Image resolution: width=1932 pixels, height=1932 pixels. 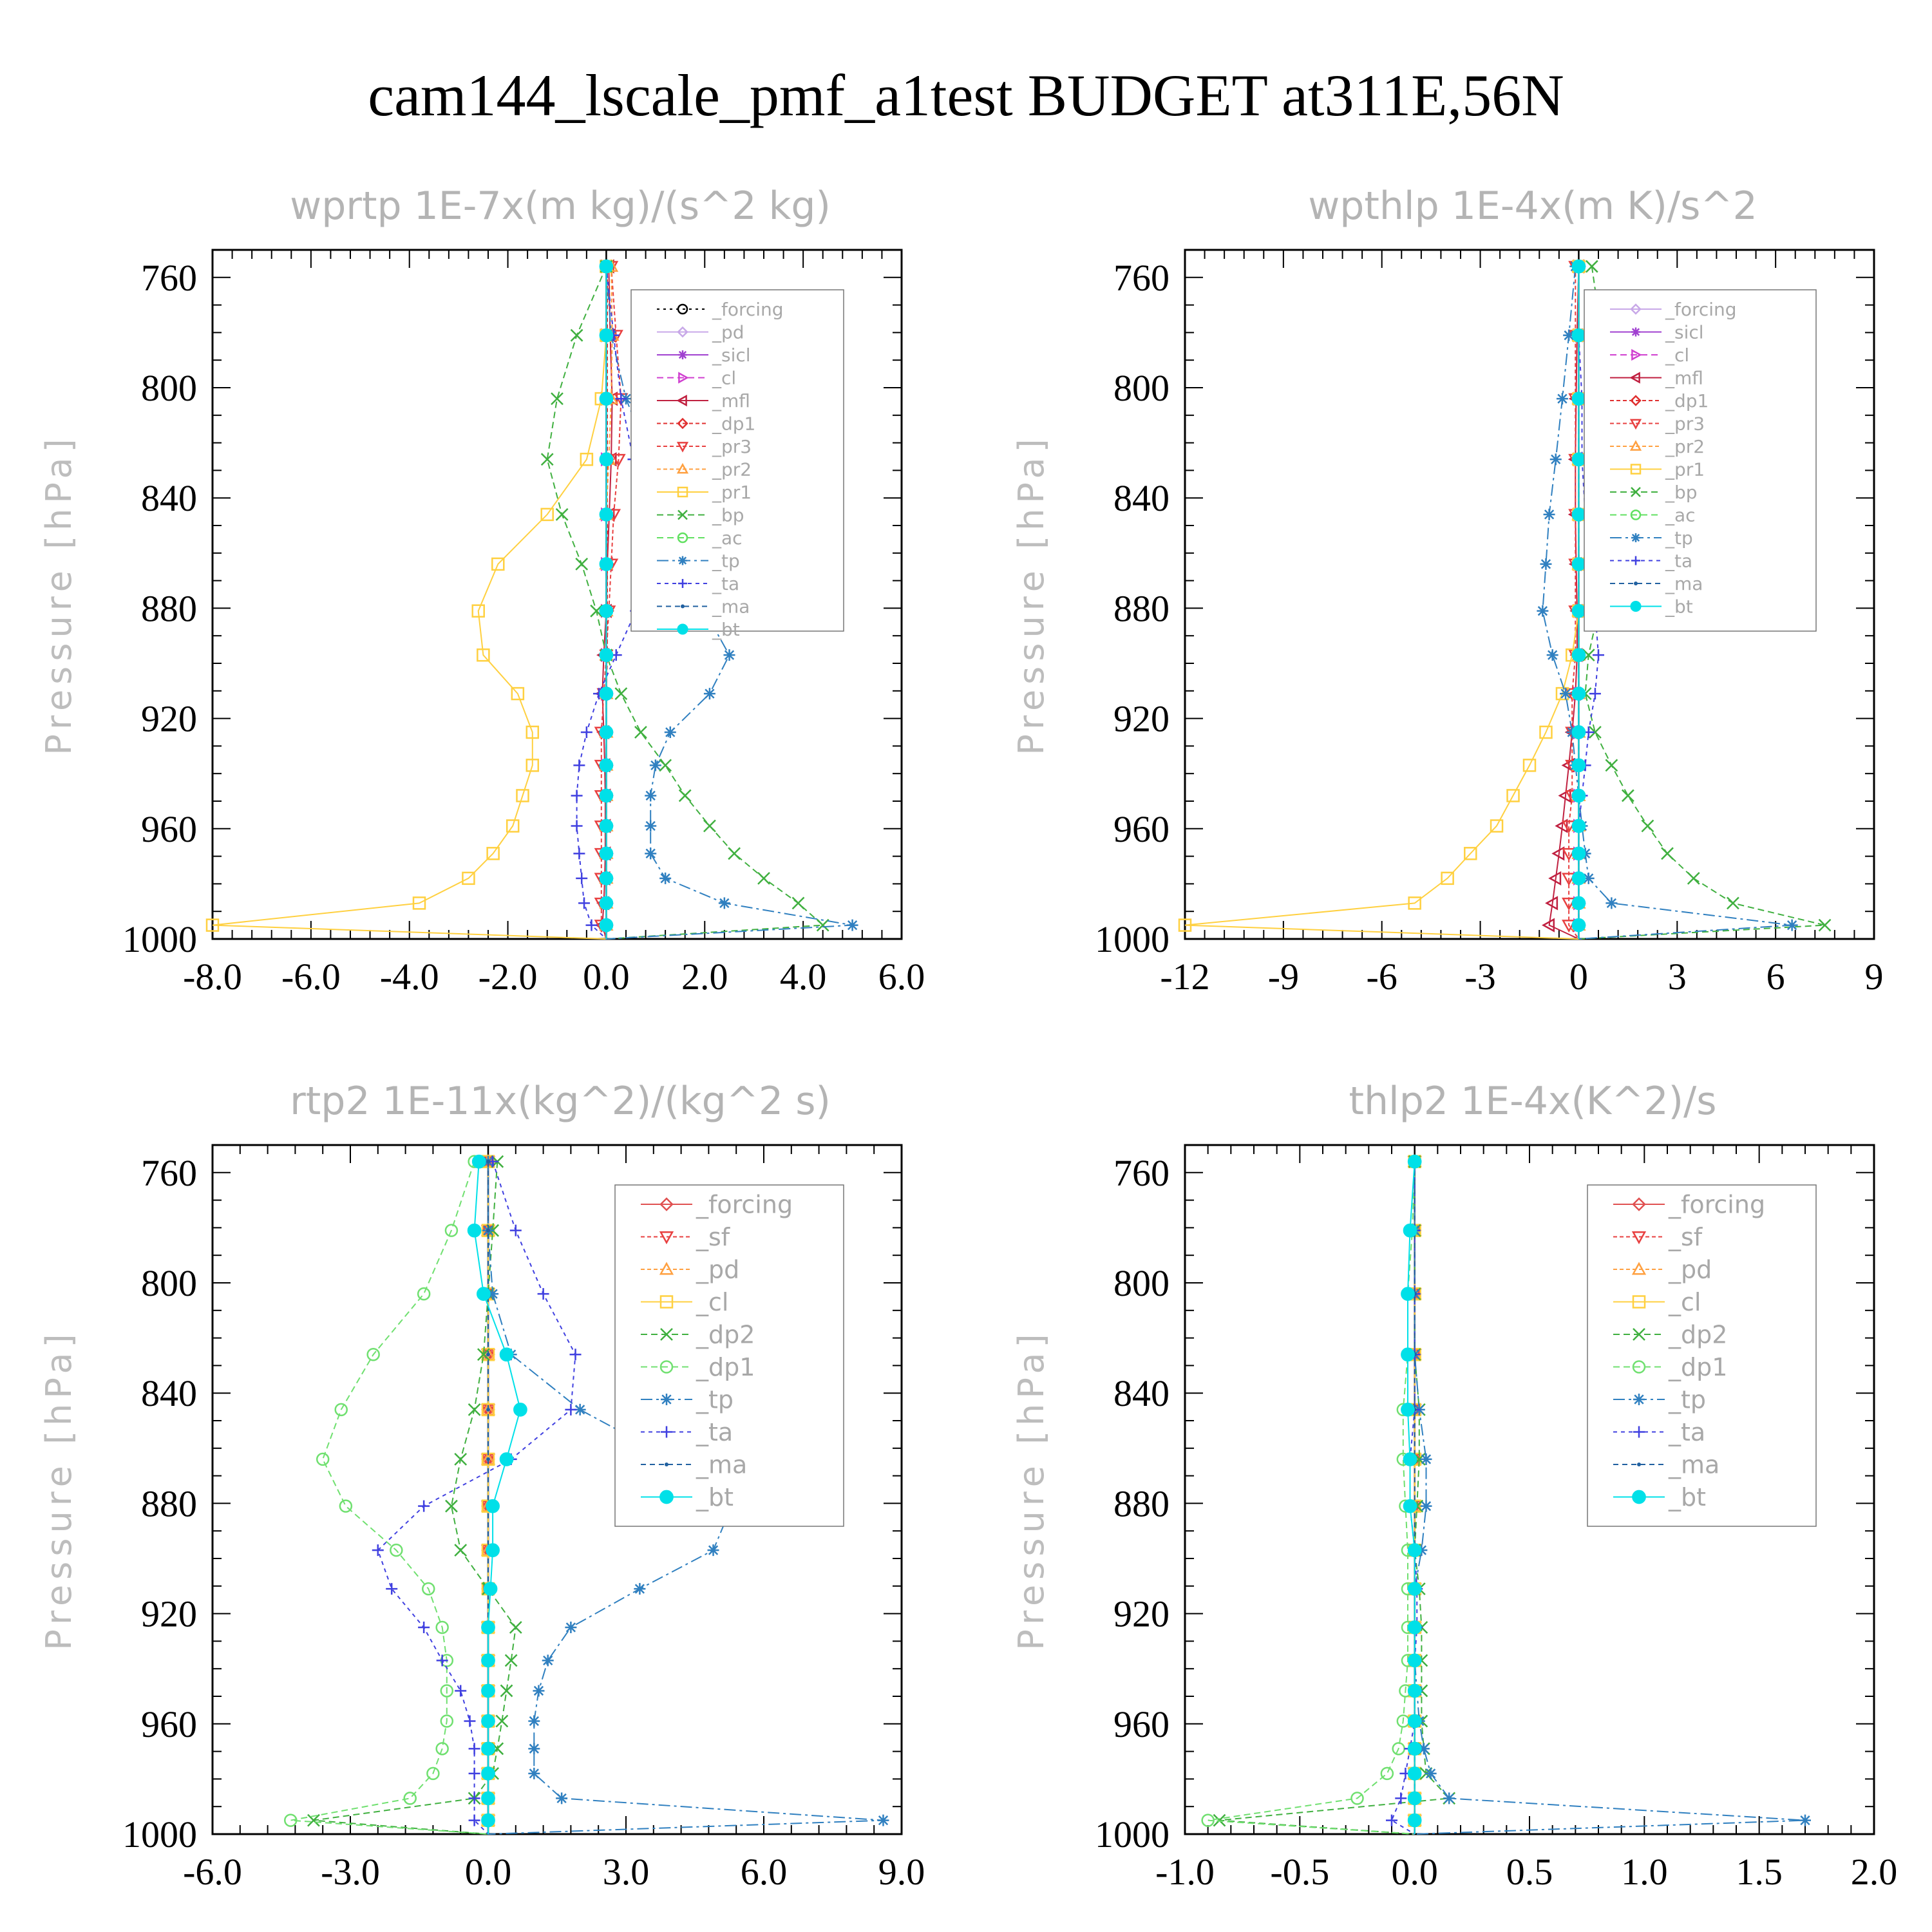 What do you see at coordinates (350, 1872) in the screenshot?
I see `x-tick-label: -3.0` at bounding box center [350, 1872].